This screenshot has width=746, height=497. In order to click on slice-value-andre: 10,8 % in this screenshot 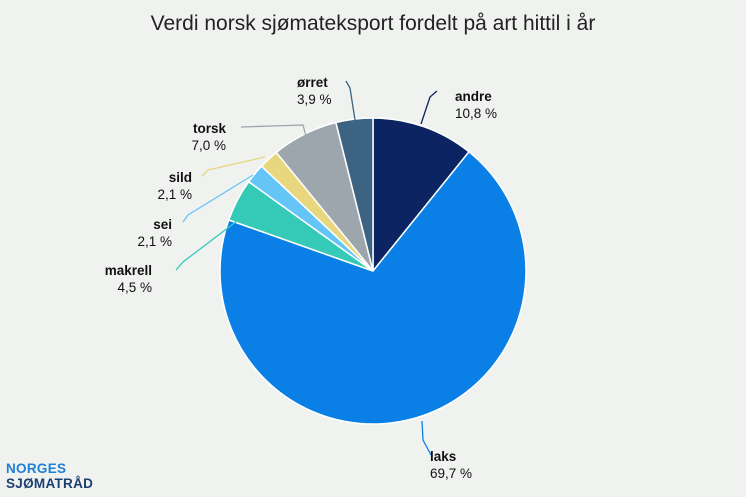, I will do `click(476, 113)`.